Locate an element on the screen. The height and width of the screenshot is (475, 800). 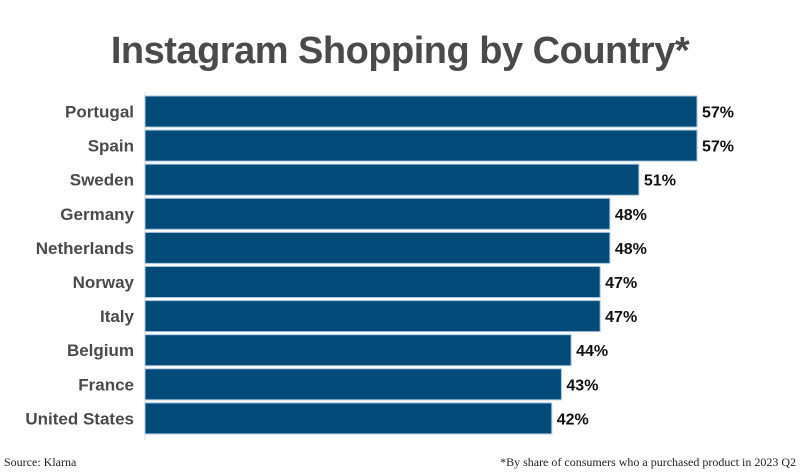
category-label: France is located at coordinates (106, 384).